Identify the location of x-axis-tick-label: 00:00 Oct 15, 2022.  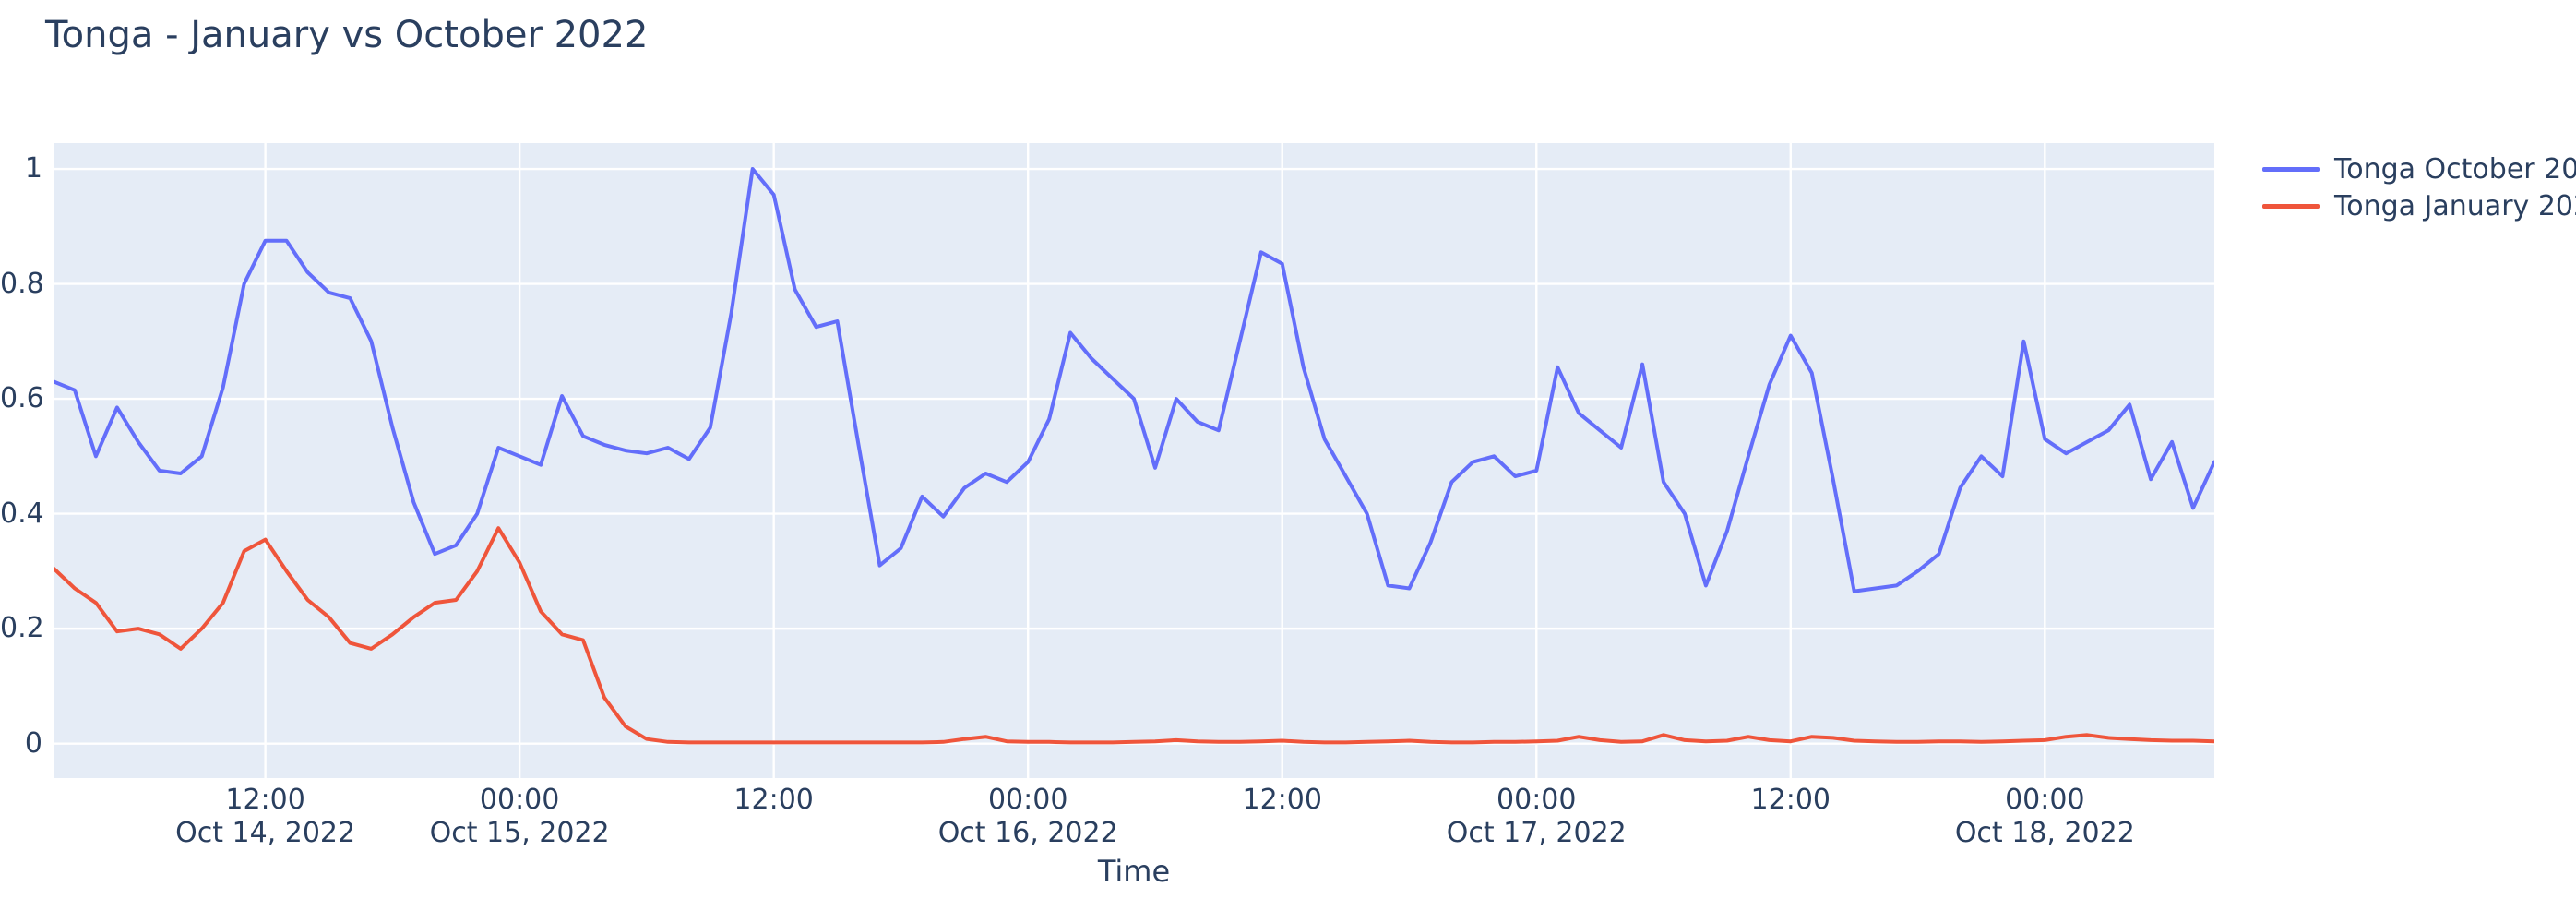
(519, 817).